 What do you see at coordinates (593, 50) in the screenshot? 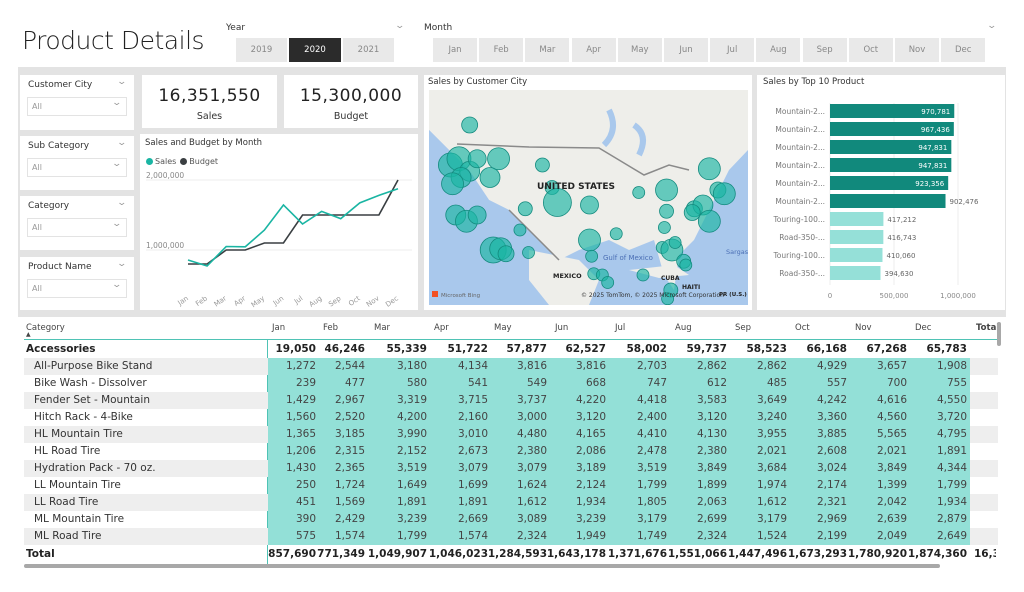
I see `month-button-apr: Apr` at bounding box center [593, 50].